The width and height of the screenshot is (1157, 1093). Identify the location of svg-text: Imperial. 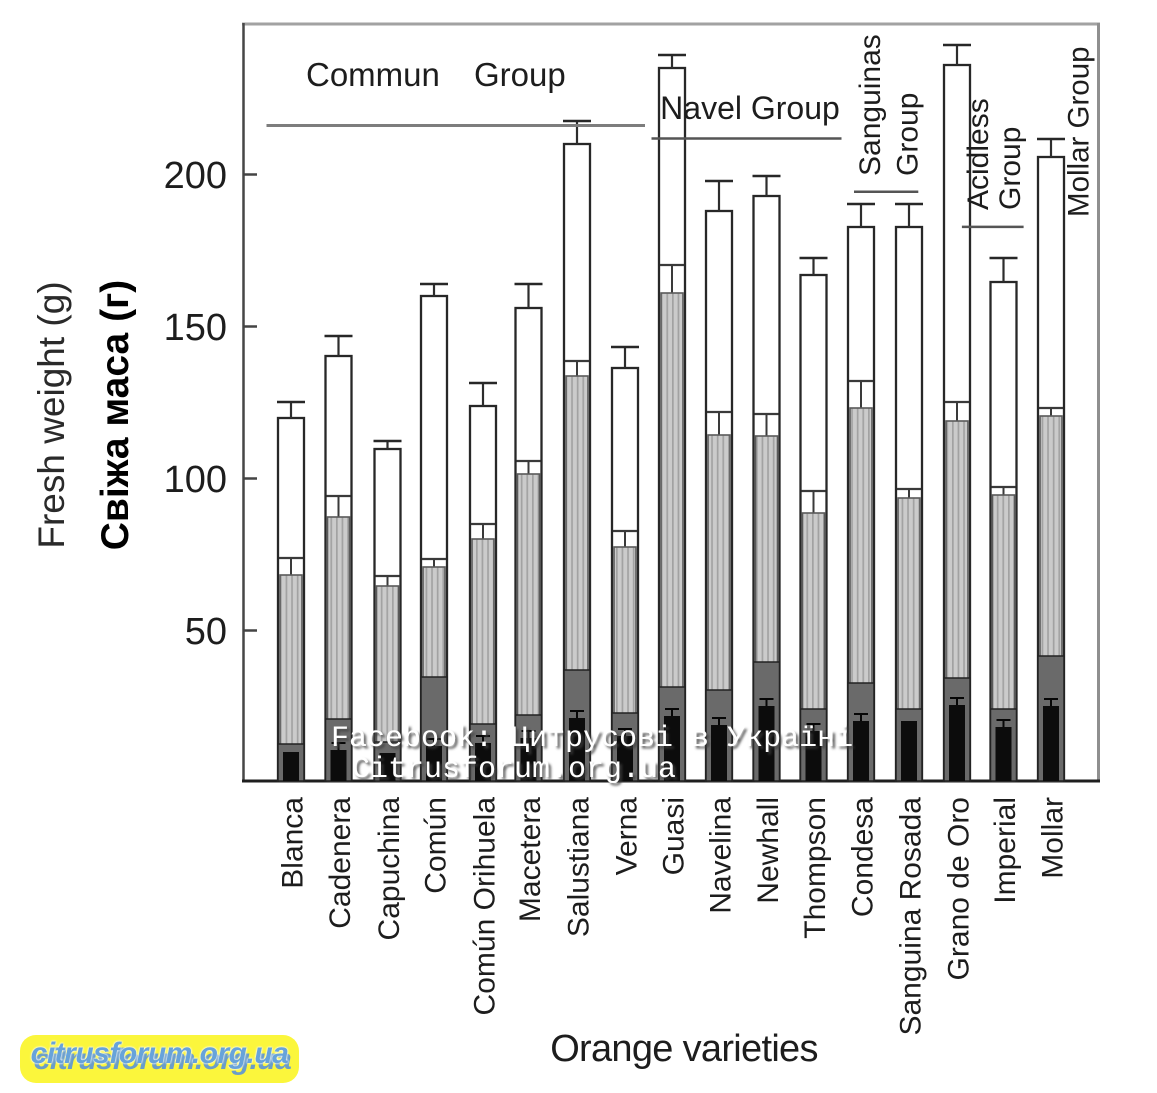
(1005, 850).